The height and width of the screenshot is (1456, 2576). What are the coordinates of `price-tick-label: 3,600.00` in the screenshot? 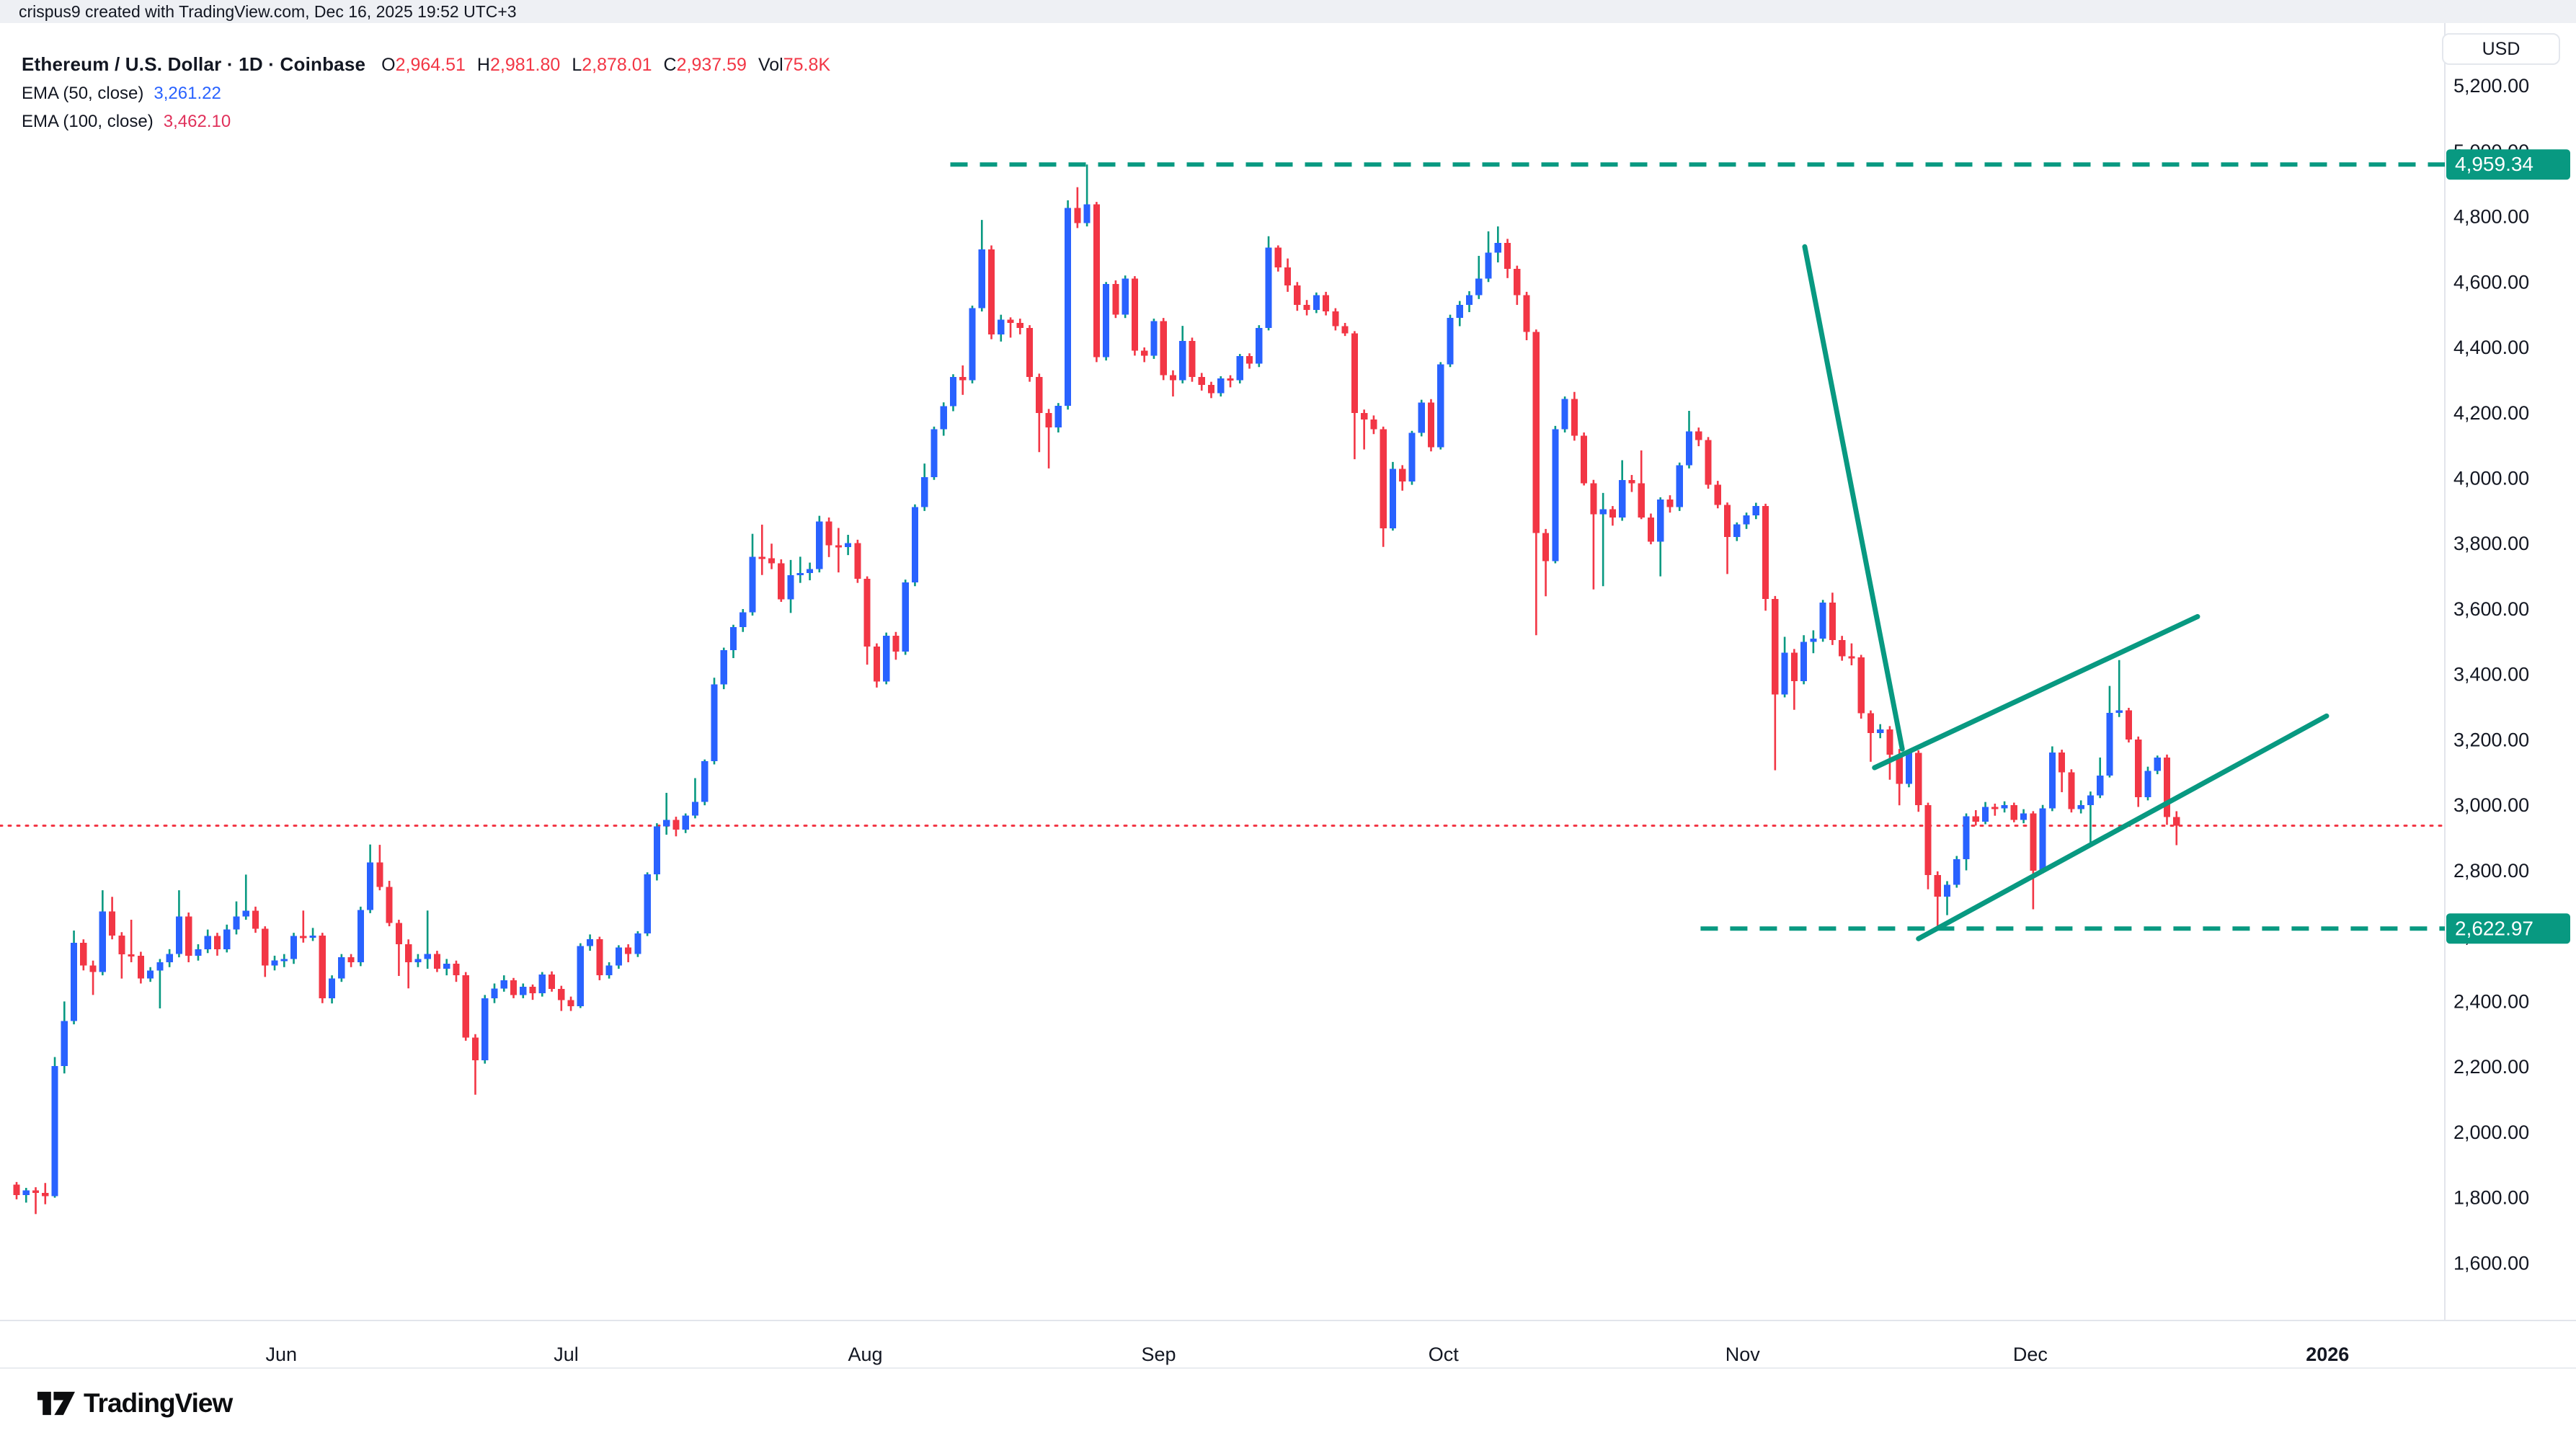 It's located at (2491, 609).